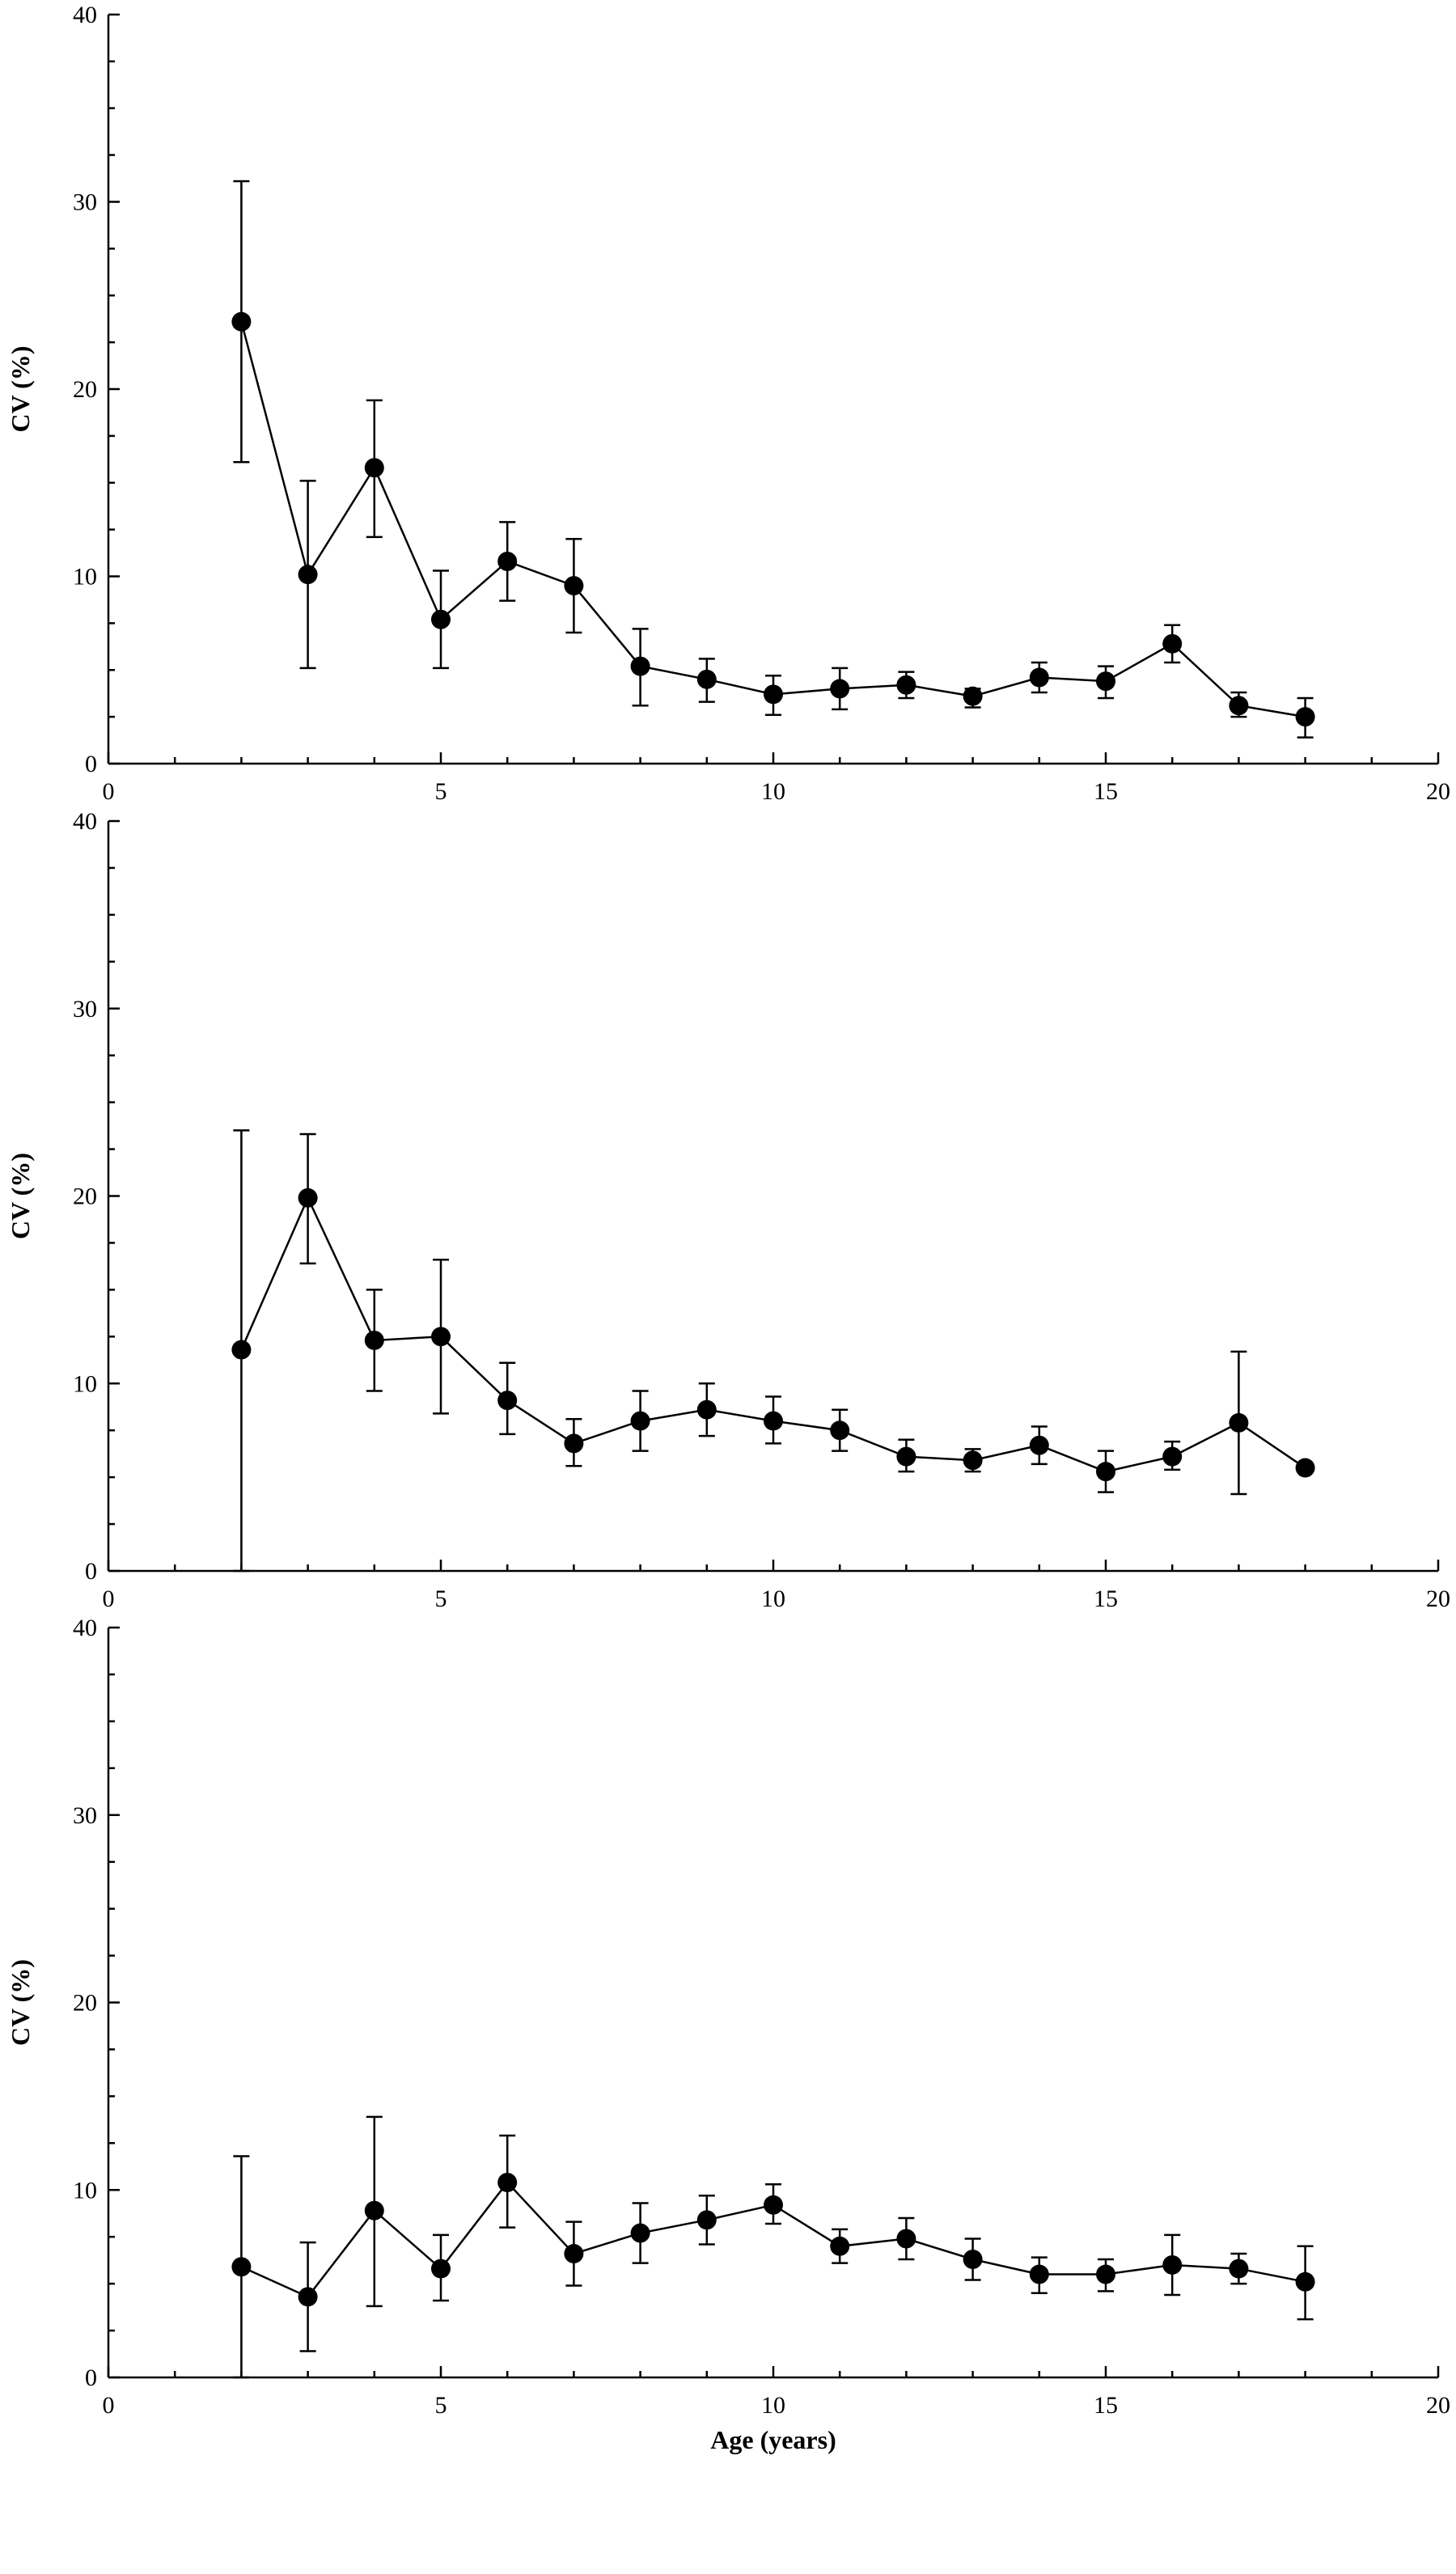 The image size is (1456, 2574). What do you see at coordinates (773, 2440) in the screenshot?
I see `x-axis-title: Age (years)` at bounding box center [773, 2440].